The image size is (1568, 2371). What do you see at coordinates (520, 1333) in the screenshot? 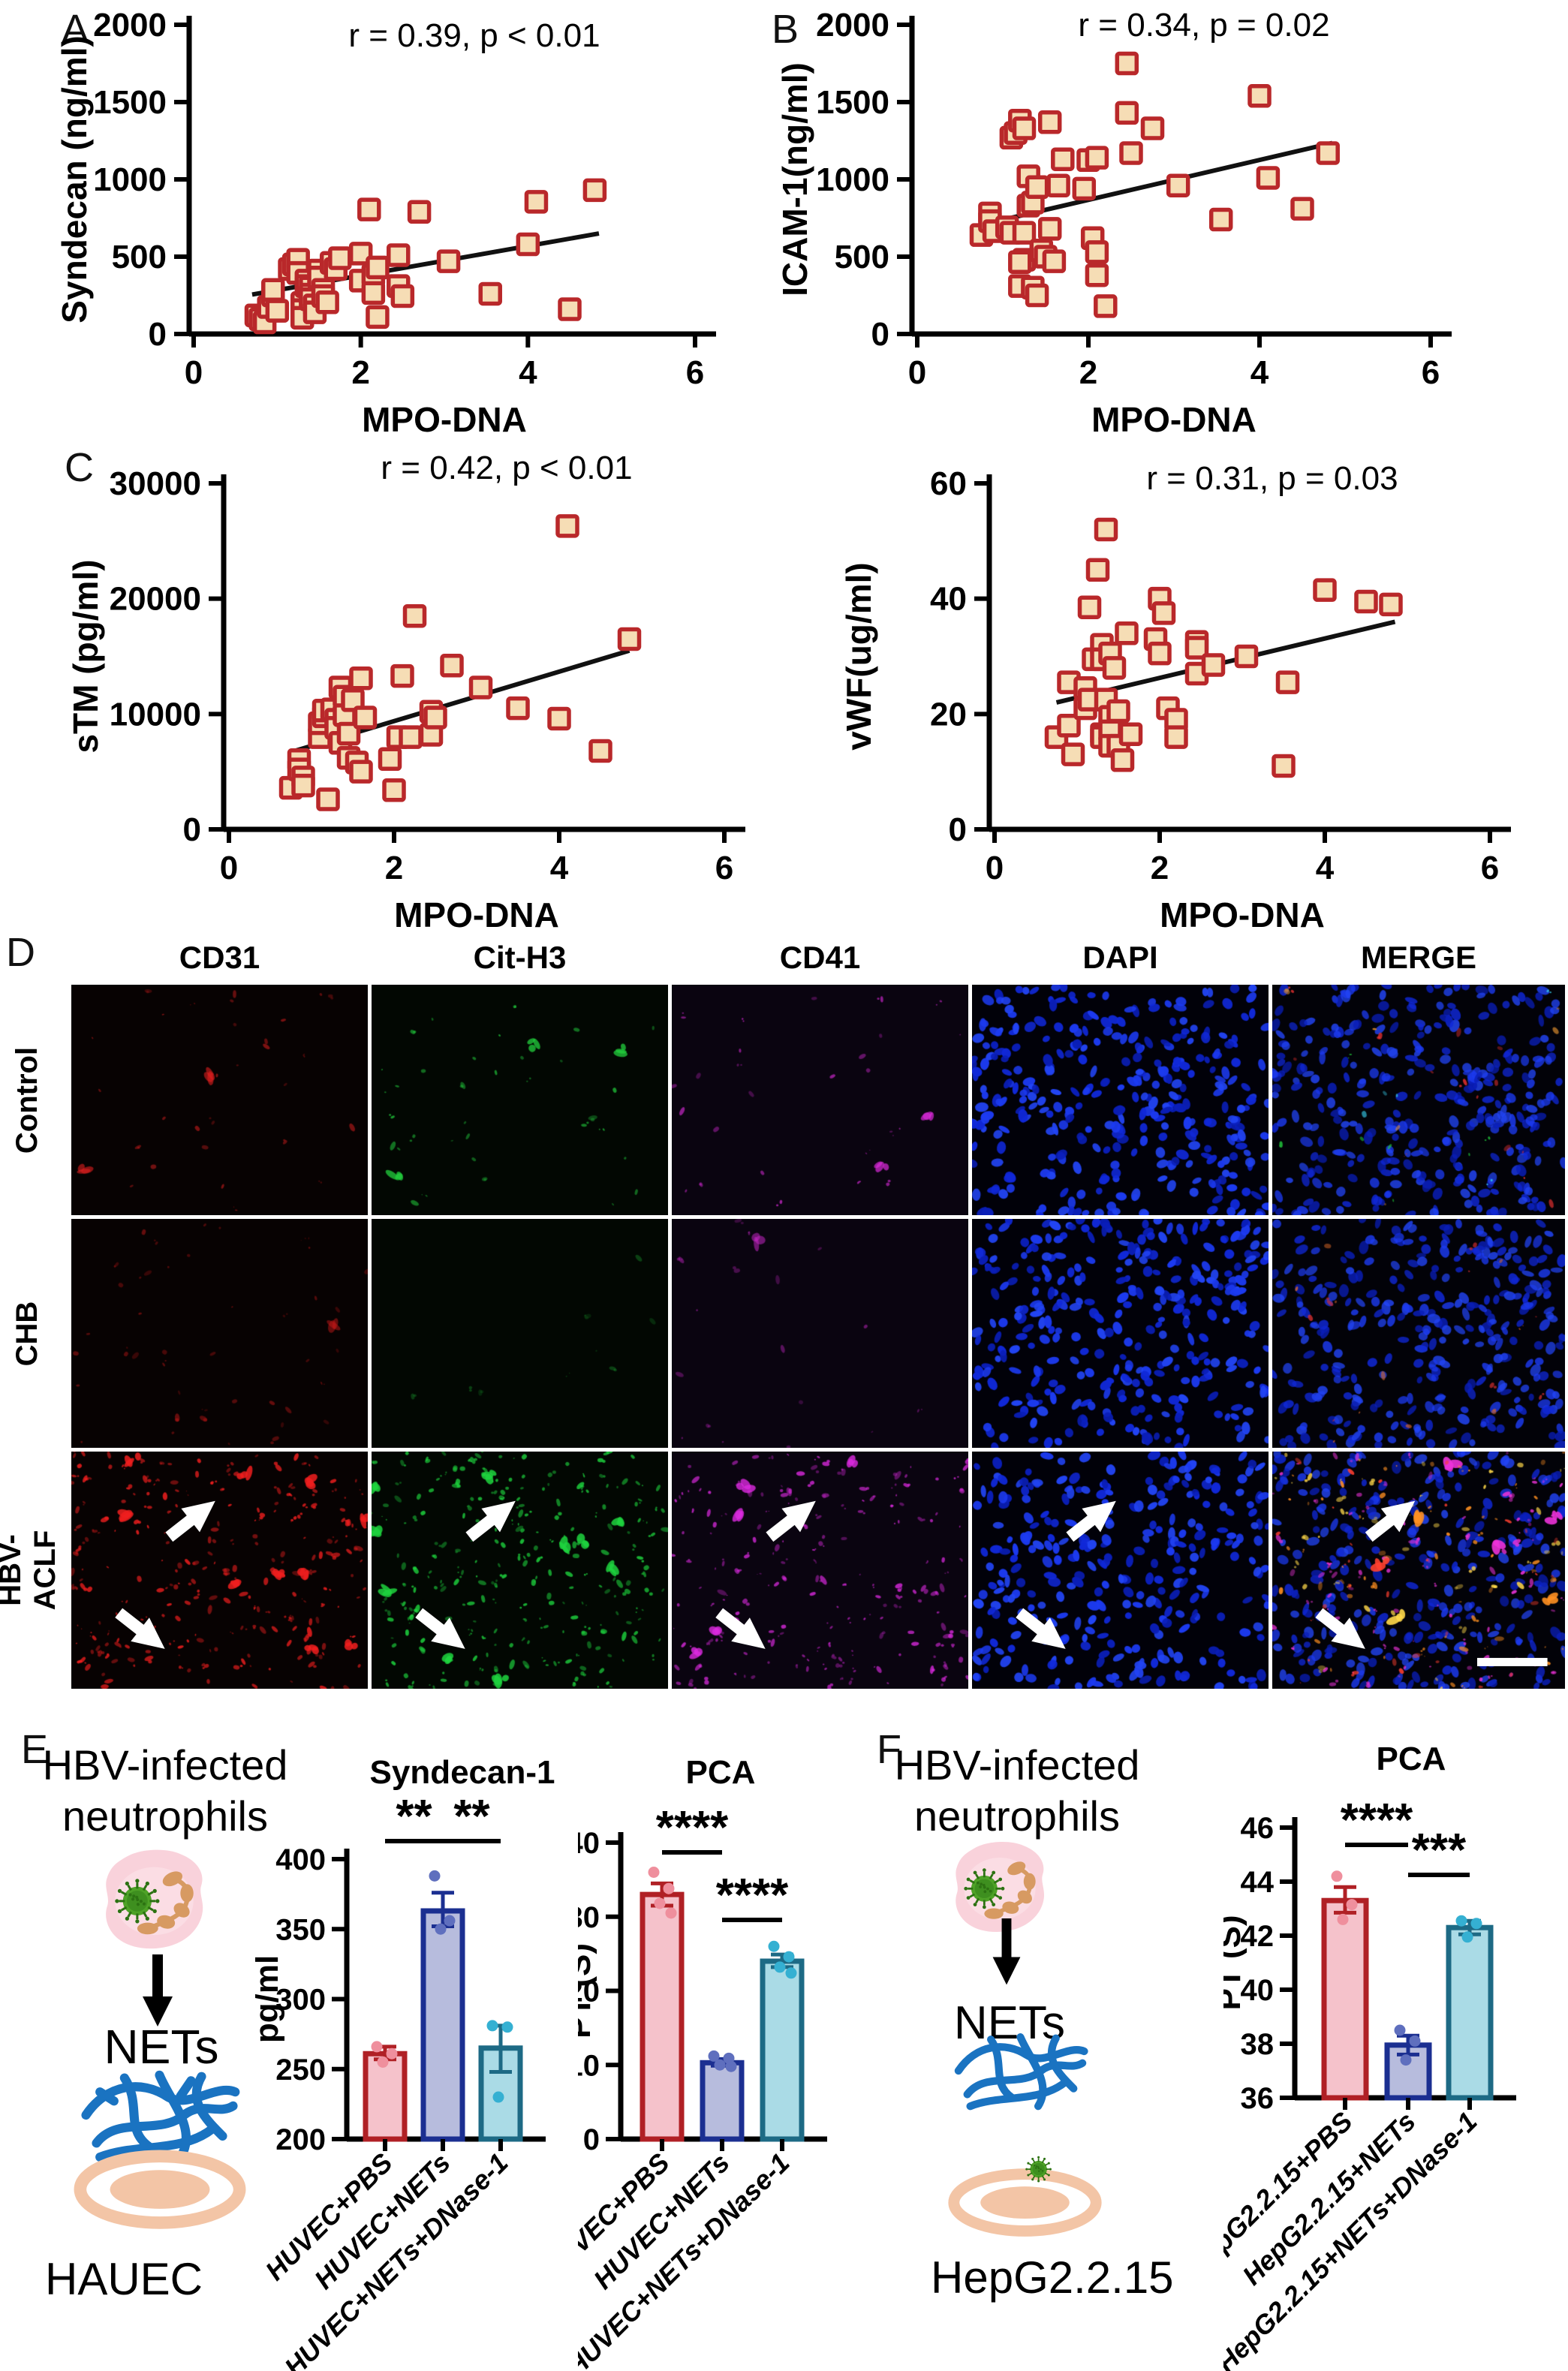
I see `micro-image-chb-cit-h3` at bounding box center [520, 1333].